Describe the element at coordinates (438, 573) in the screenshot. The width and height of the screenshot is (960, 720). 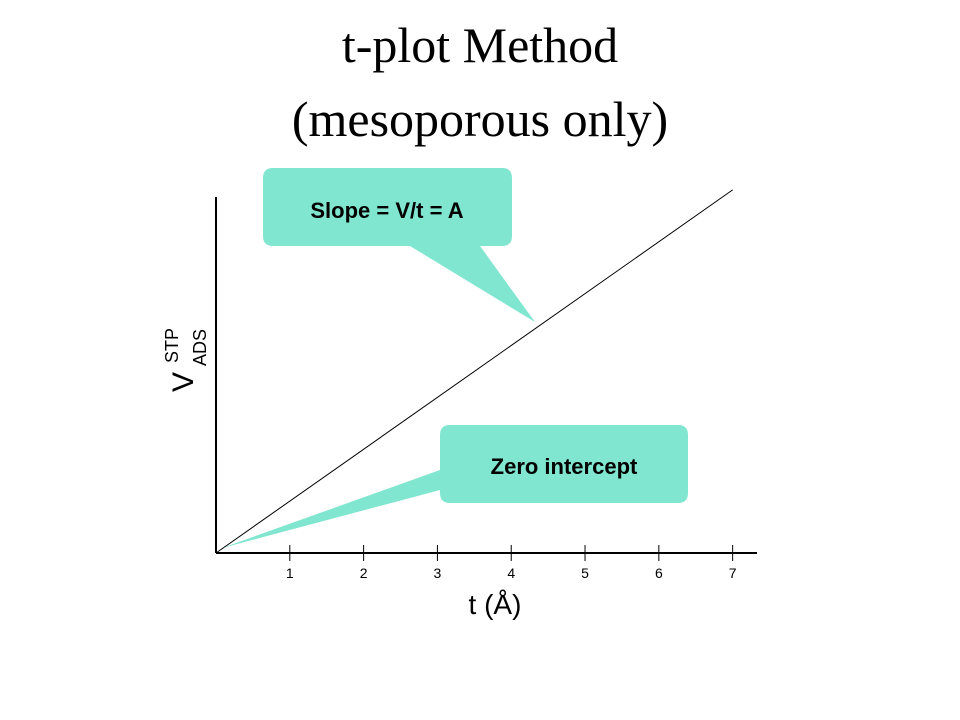
I see `x-tick-label: 3` at that location.